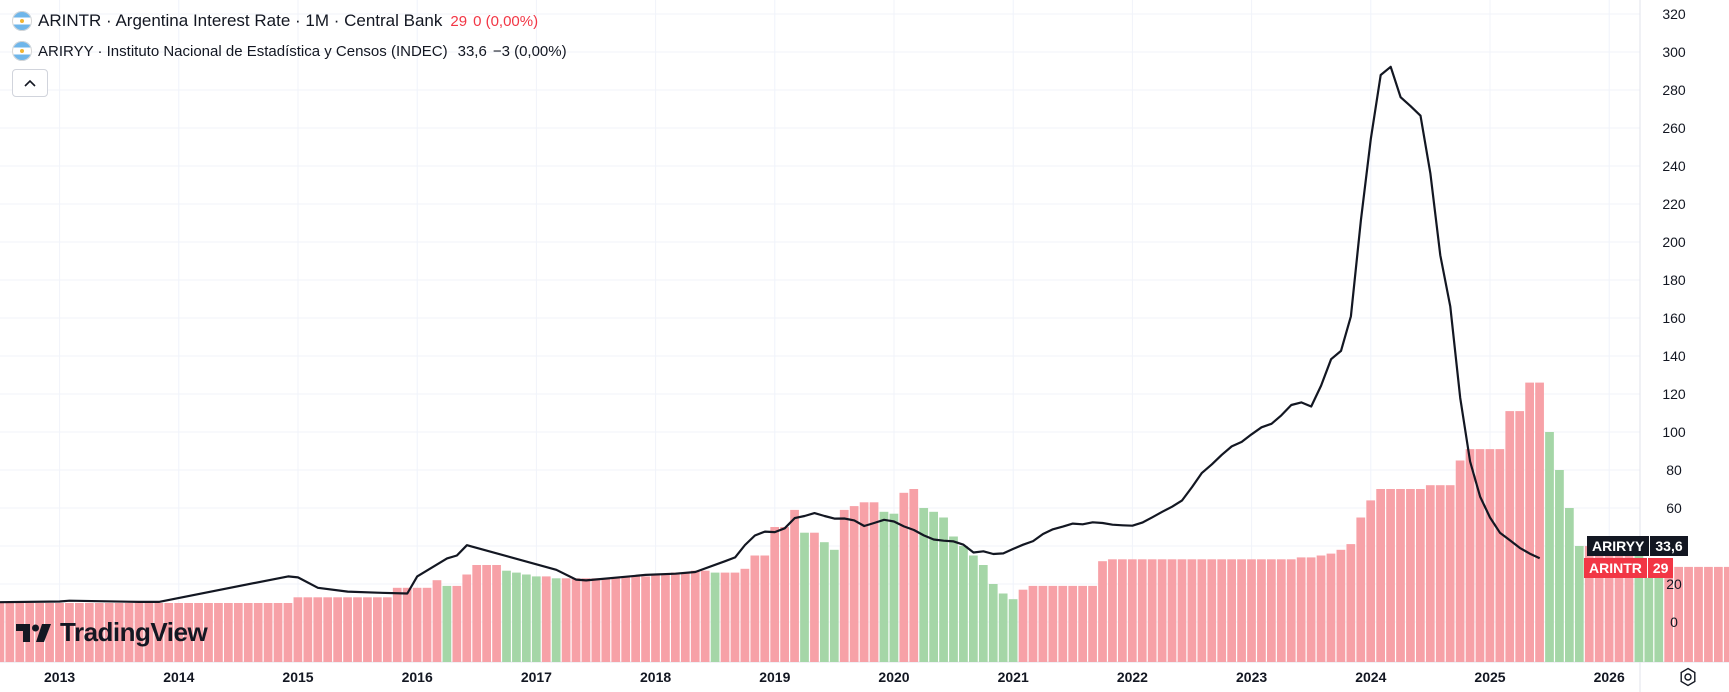  I want to click on legend-ariryy-value: 33,6, so click(472, 51).